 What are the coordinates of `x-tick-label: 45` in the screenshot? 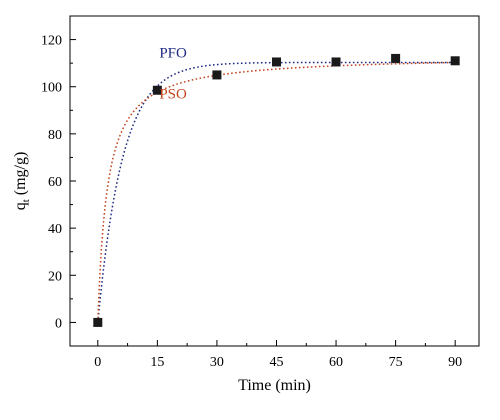 It's located at (276, 362).